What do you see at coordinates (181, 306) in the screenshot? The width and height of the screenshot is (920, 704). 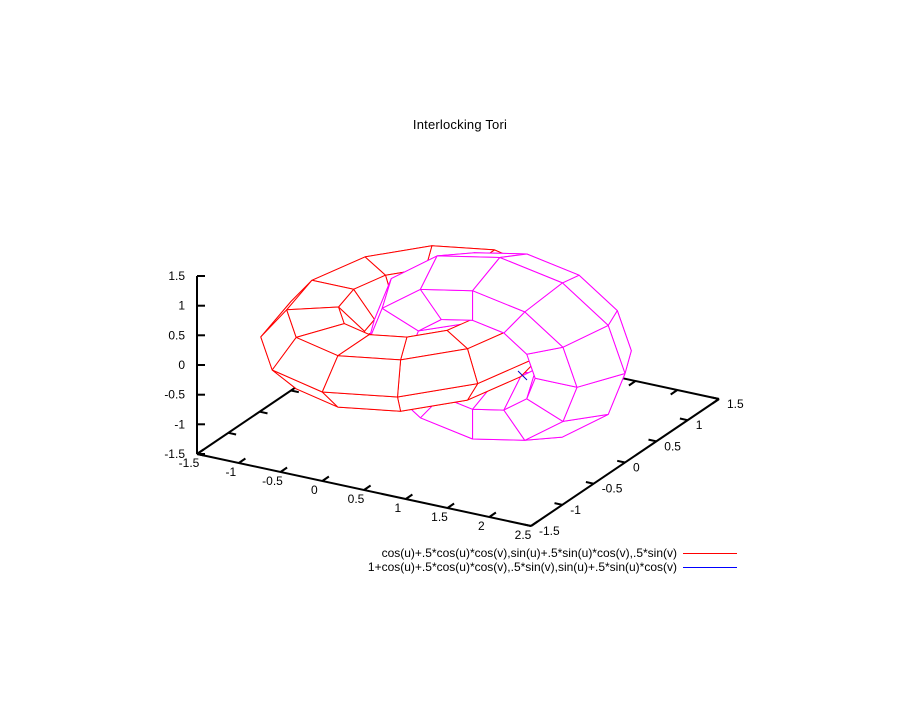 I see `z-axis-tick-label: 1` at bounding box center [181, 306].